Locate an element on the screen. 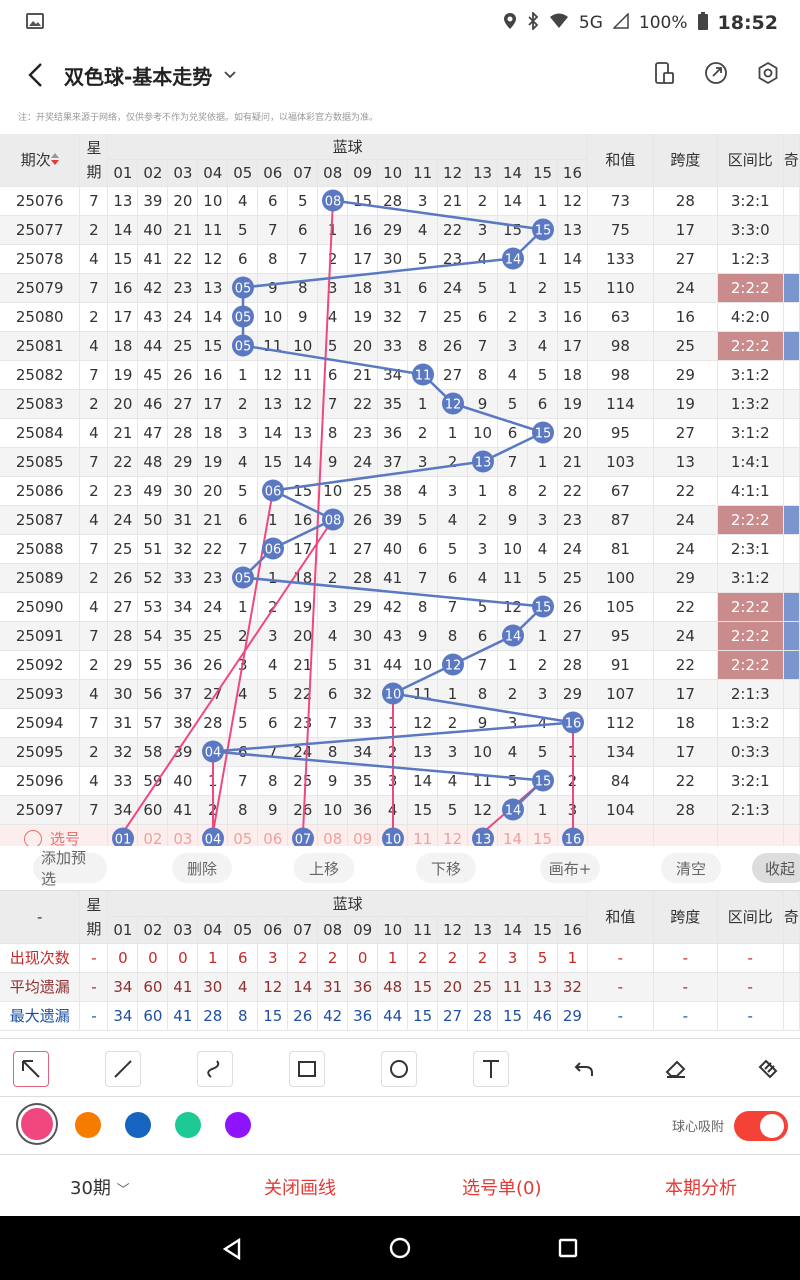  circle-tool-icon is located at coordinates (399, 1069).